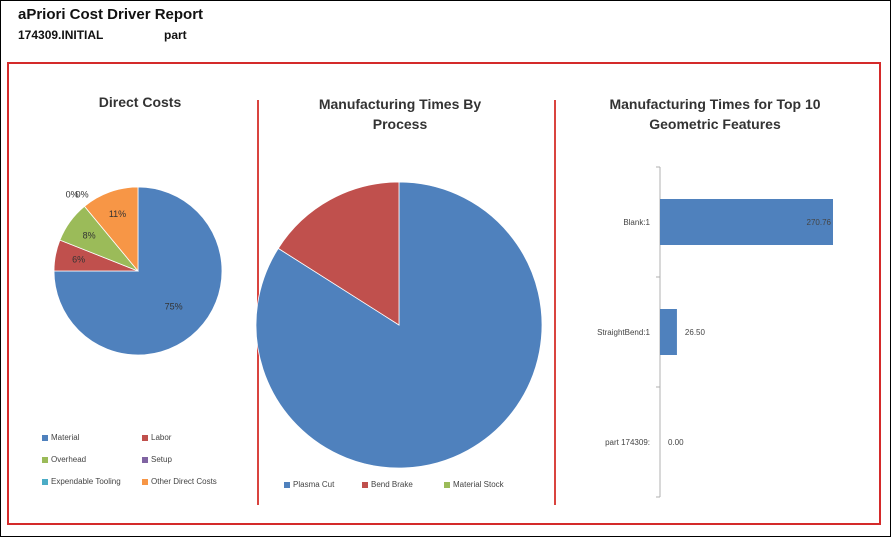 This screenshot has width=891, height=537. What do you see at coordinates (156, 437) in the screenshot?
I see `legend-item-labor: Labor` at bounding box center [156, 437].